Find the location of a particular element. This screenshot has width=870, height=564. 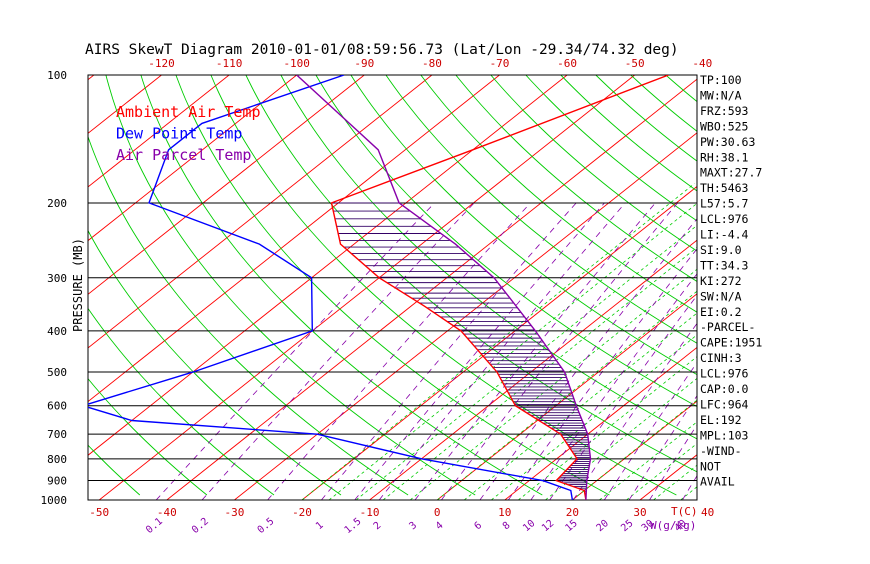

stability-index-entry: CAPE:1951 is located at coordinates (731, 343).